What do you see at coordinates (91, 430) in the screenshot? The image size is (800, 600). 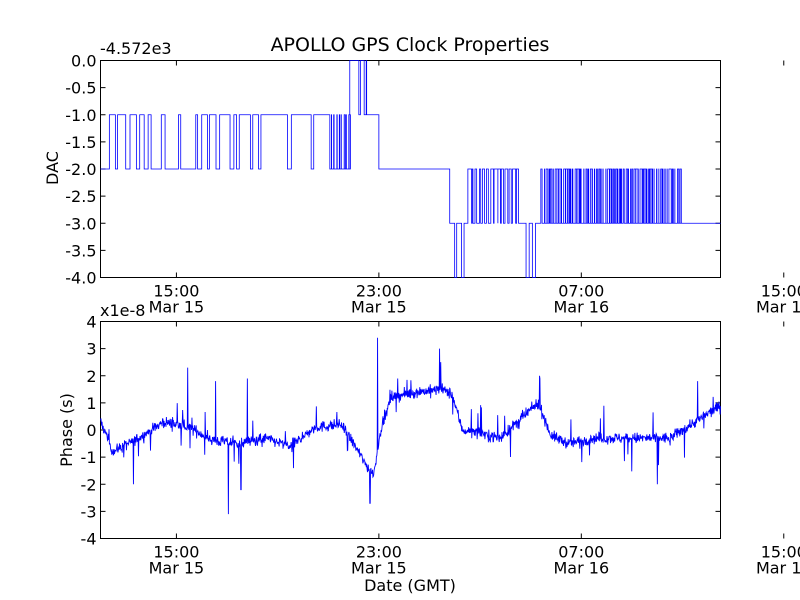 I see `phase-y-tick-label: 0` at bounding box center [91, 430].